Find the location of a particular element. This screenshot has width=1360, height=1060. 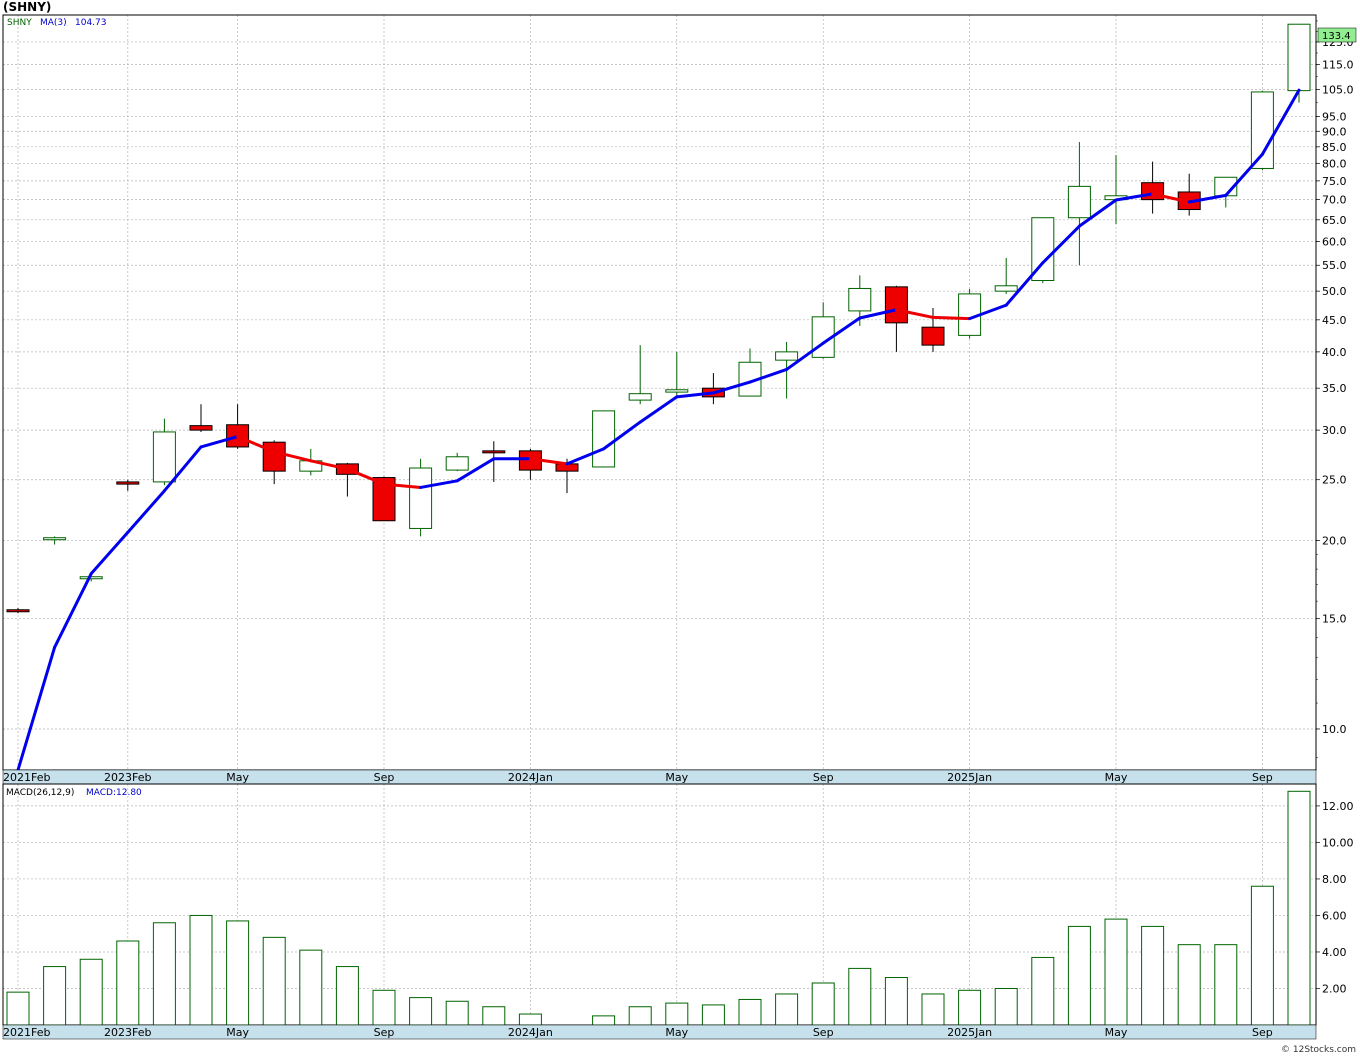

price-tick-label: 30.0 is located at coordinates (1334, 430).